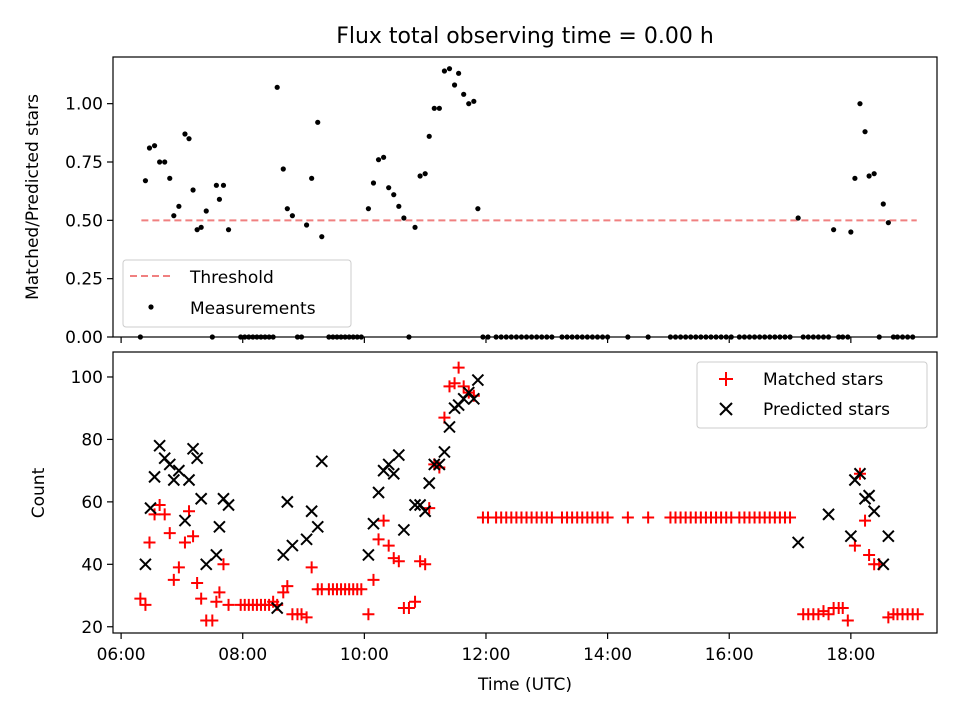 The image size is (960, 720). Describe the element at coordinates (87, 378) in the screenshot. I see `bottom-y-tick-label: 100` at that location.